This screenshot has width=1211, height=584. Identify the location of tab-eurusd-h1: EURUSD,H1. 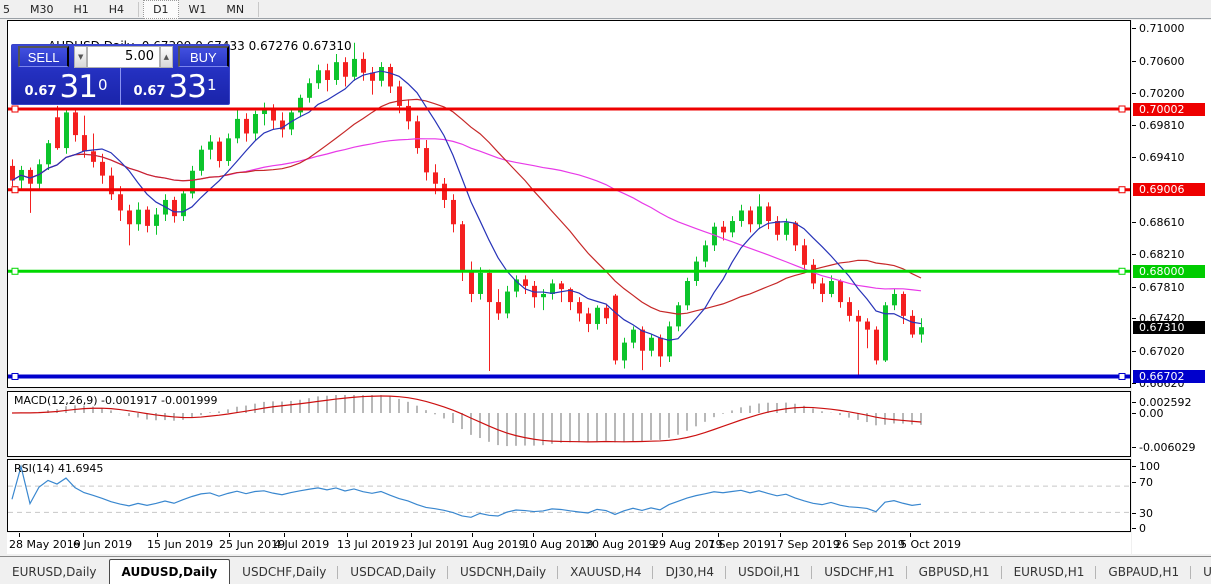
(1049, 573).